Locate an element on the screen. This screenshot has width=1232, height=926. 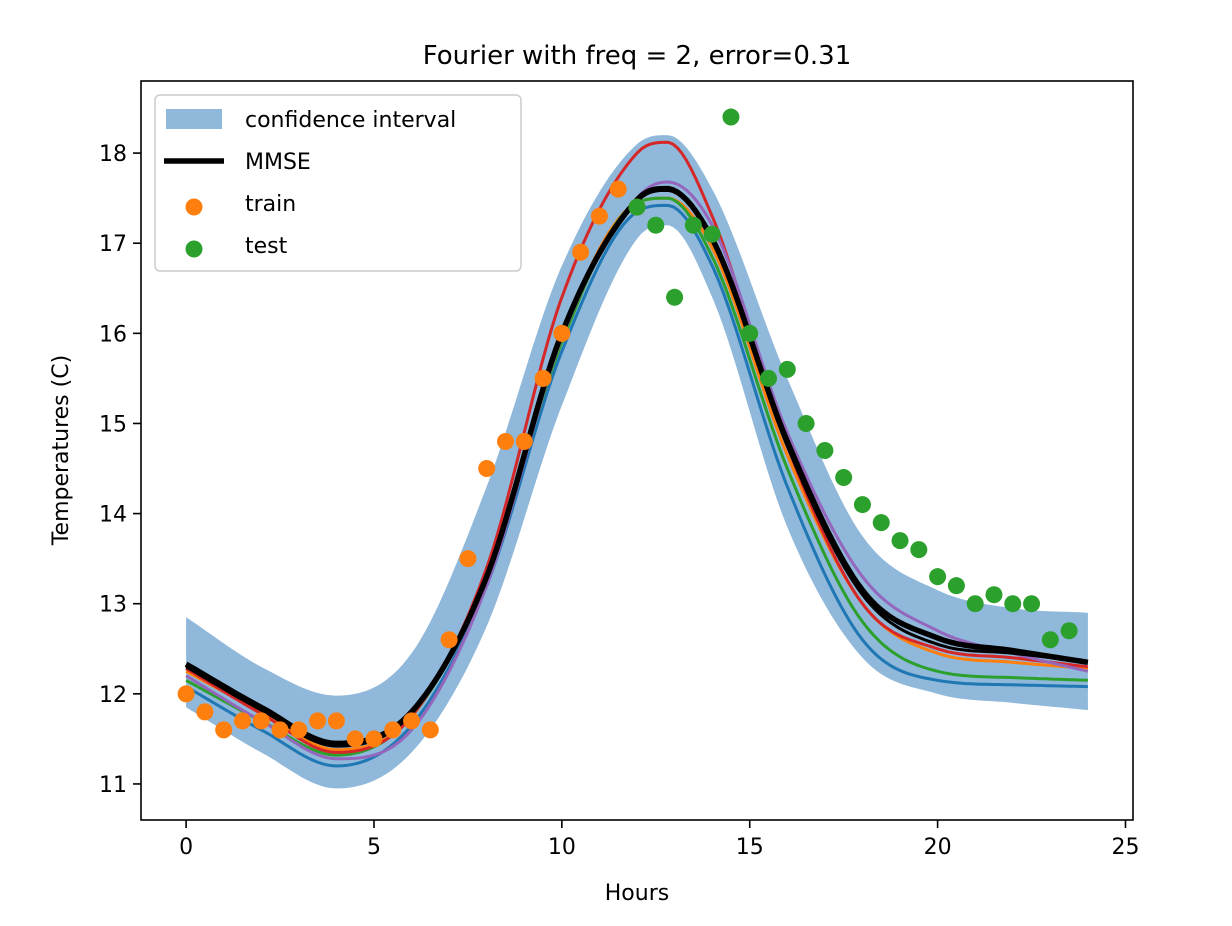
x-tick-label: 15 is located at coordinates (750, 847).